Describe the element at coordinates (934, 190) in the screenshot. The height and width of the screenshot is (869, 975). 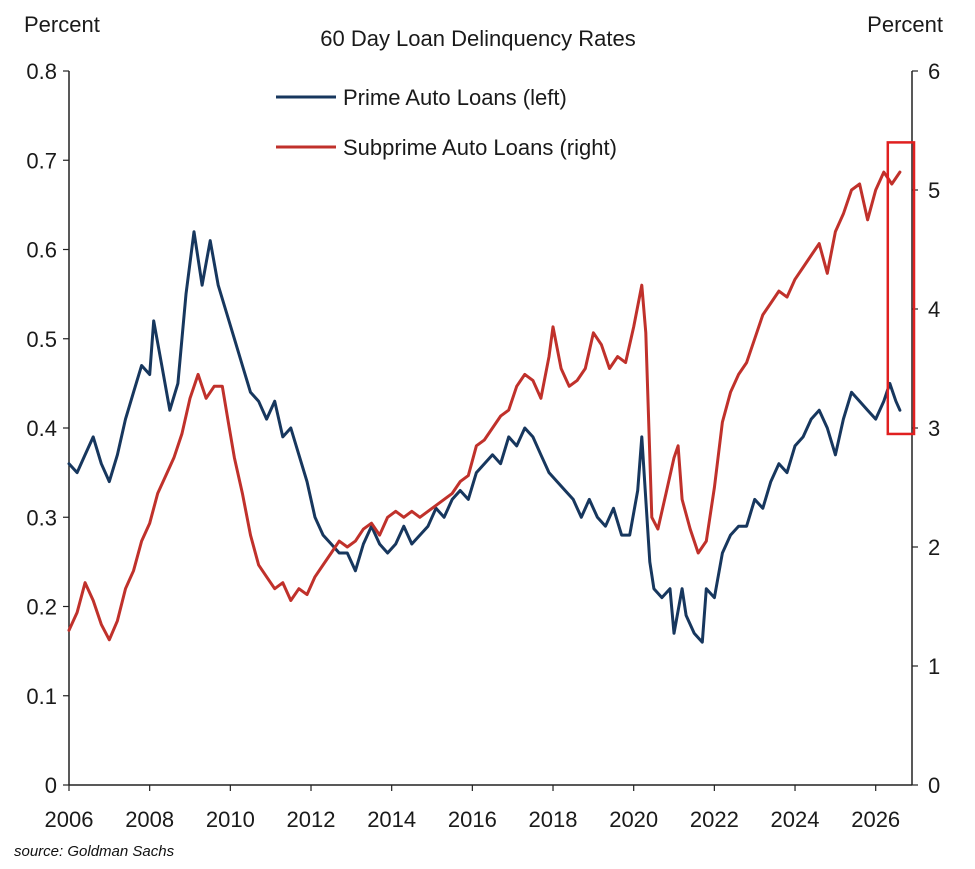
I see `right-tick-label: 5` at that location.